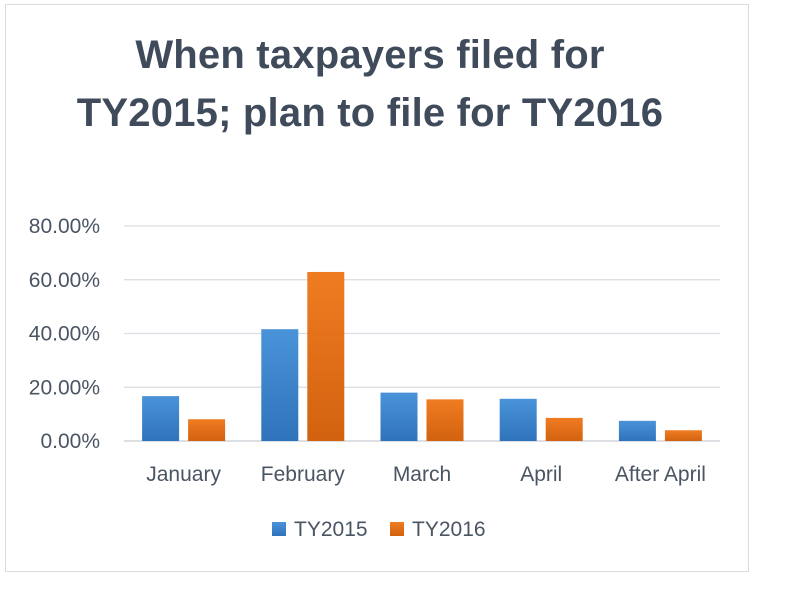 The height and width of the screenshot is (592, 800). What do you see at coordinates (397, 529) in the screenshot?
I see `legend-swatch-ty2016` at bounding box center [397, 529].